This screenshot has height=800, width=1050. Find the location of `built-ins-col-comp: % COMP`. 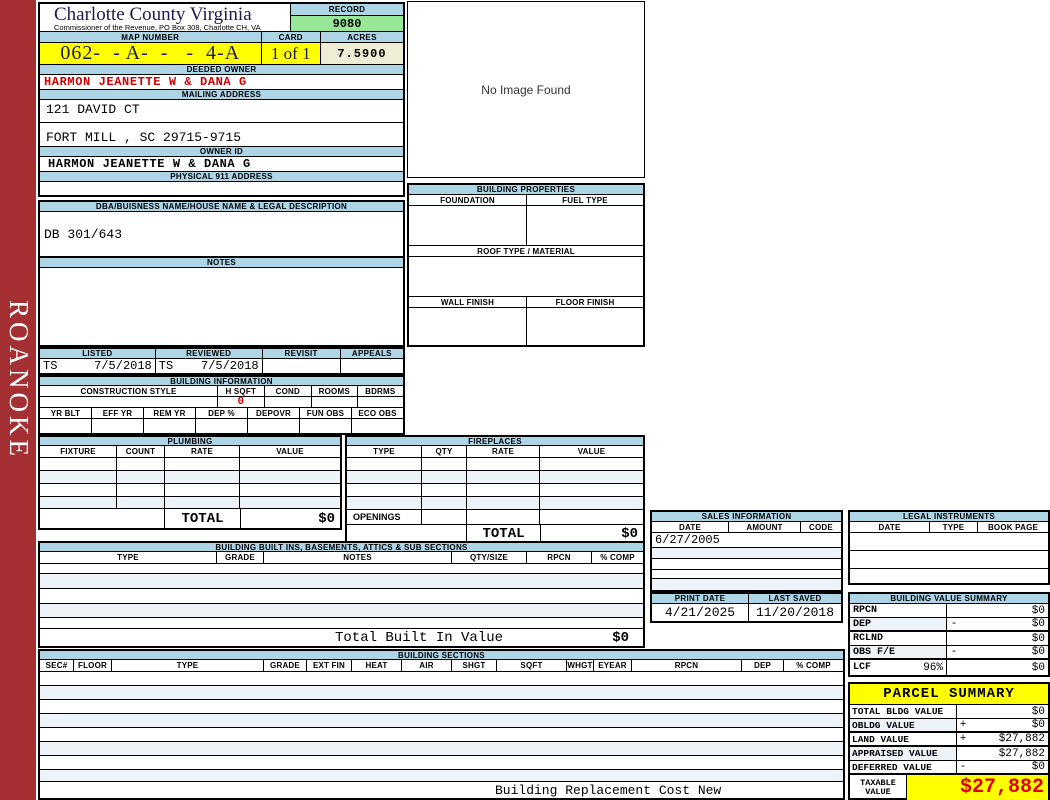

built-ins-col-comp: % COMP is located at coordinates (617, 557).